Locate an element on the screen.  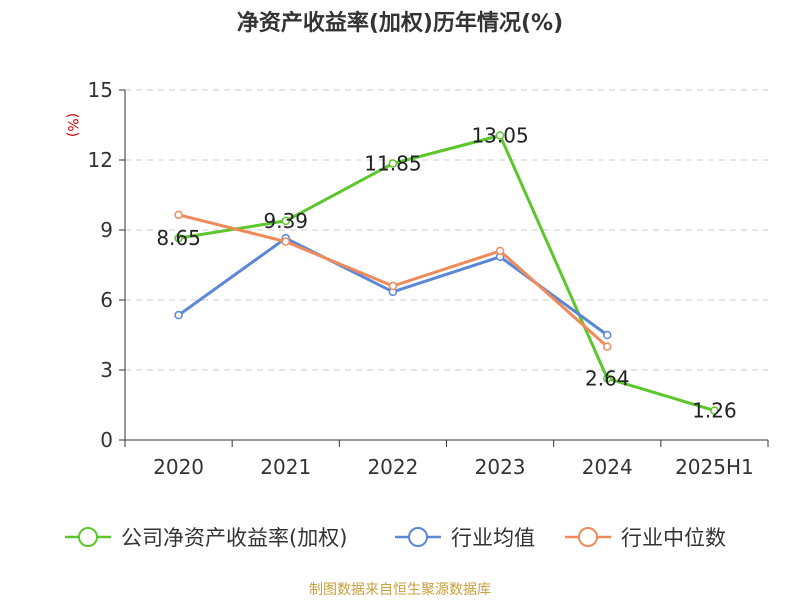
y-tick-label: 6 is located at coordinates (106, 300).